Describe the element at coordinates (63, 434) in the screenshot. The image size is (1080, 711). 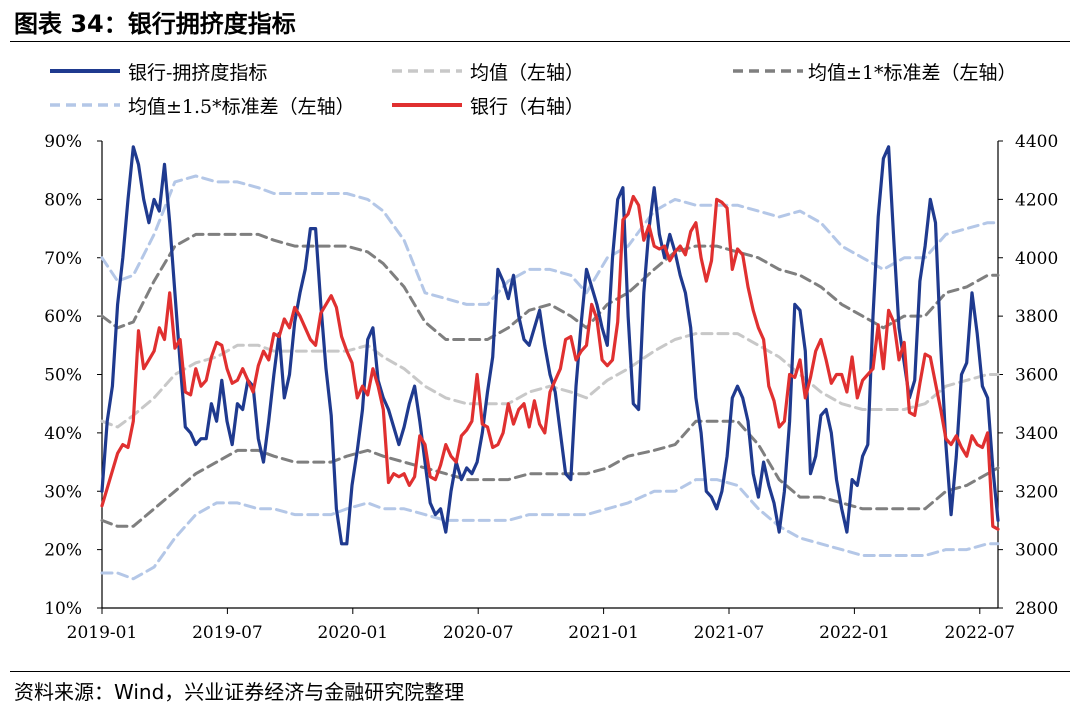
I see `y-left-tick-label: 40%` at that location.